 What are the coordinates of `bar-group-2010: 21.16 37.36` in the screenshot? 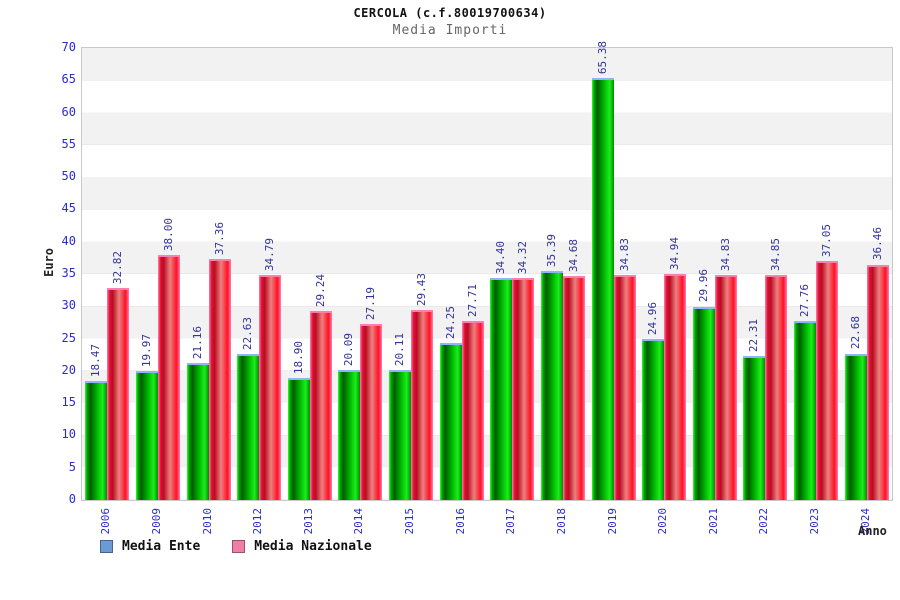 It's located at (208, 274).